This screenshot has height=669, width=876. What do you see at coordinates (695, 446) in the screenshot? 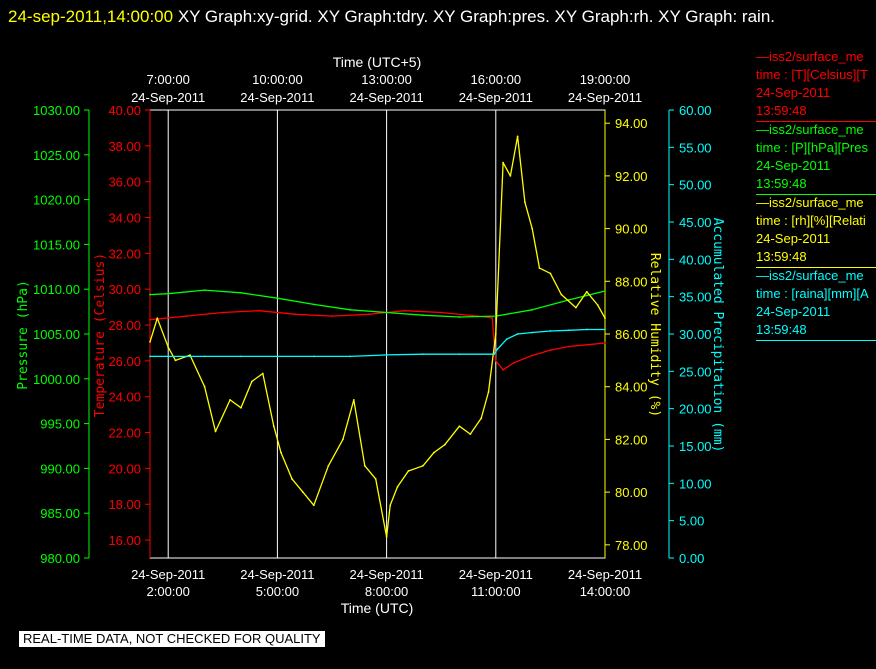
I see `precipitation-tick-label: 15.00` at bounding box center [695, 446].